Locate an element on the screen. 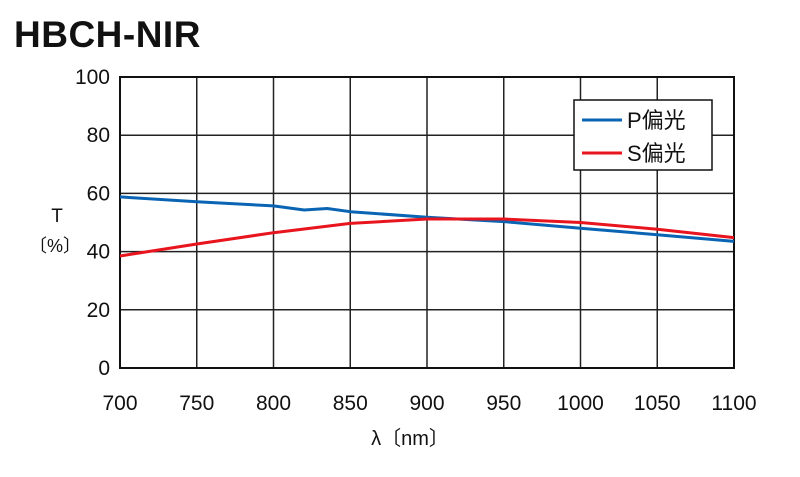  x-tick-label: 1100 is located at coordinates (733, 403).